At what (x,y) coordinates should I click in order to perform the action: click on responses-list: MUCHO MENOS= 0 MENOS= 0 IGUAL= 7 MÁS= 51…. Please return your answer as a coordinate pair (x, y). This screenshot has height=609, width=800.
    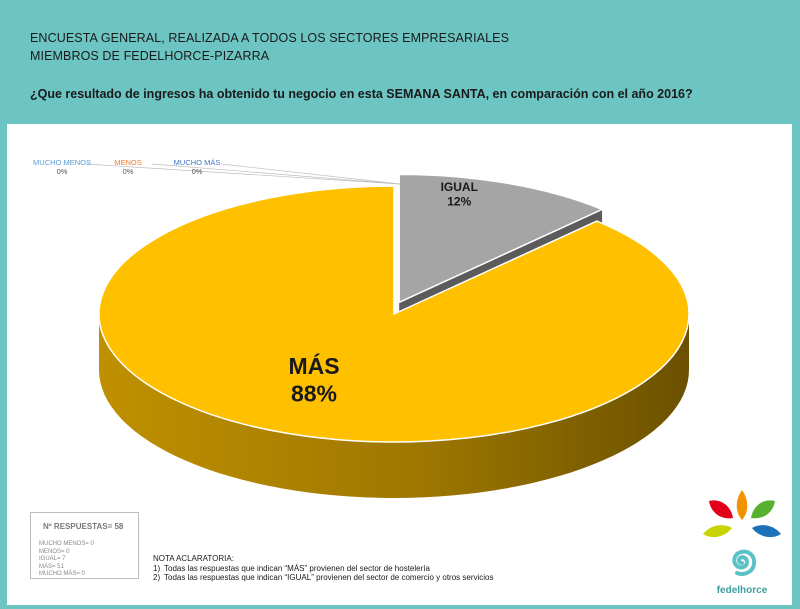
    Looking at the image, I should click on (66, 560).